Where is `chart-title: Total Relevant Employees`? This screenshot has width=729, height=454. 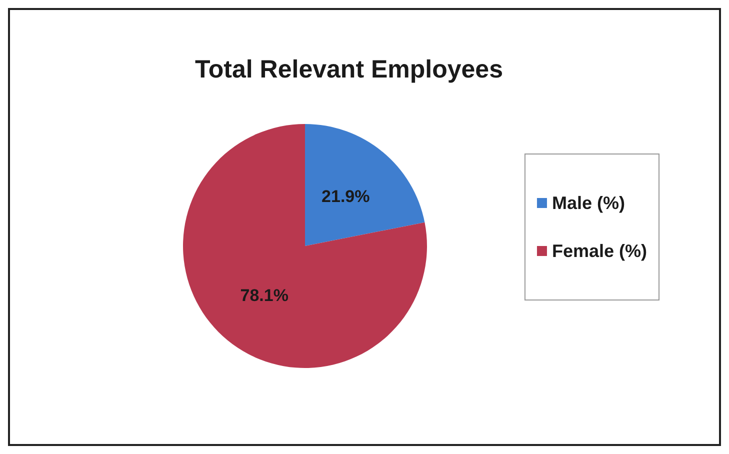
chart-title: Total Relevant Employees is located at coordinates (349, 70).